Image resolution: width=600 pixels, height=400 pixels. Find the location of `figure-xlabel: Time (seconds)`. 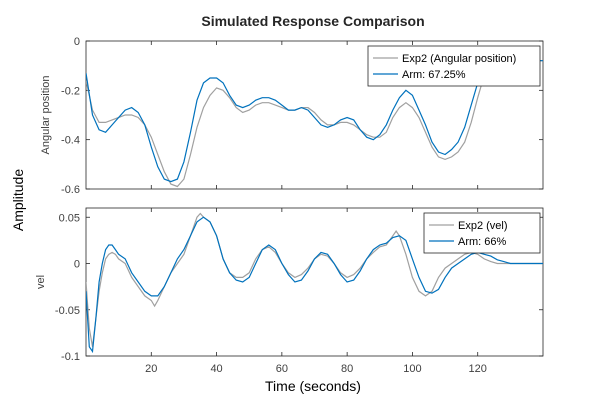

figure-xlabel: Time (seconds) is located at coordinates (313, 386).